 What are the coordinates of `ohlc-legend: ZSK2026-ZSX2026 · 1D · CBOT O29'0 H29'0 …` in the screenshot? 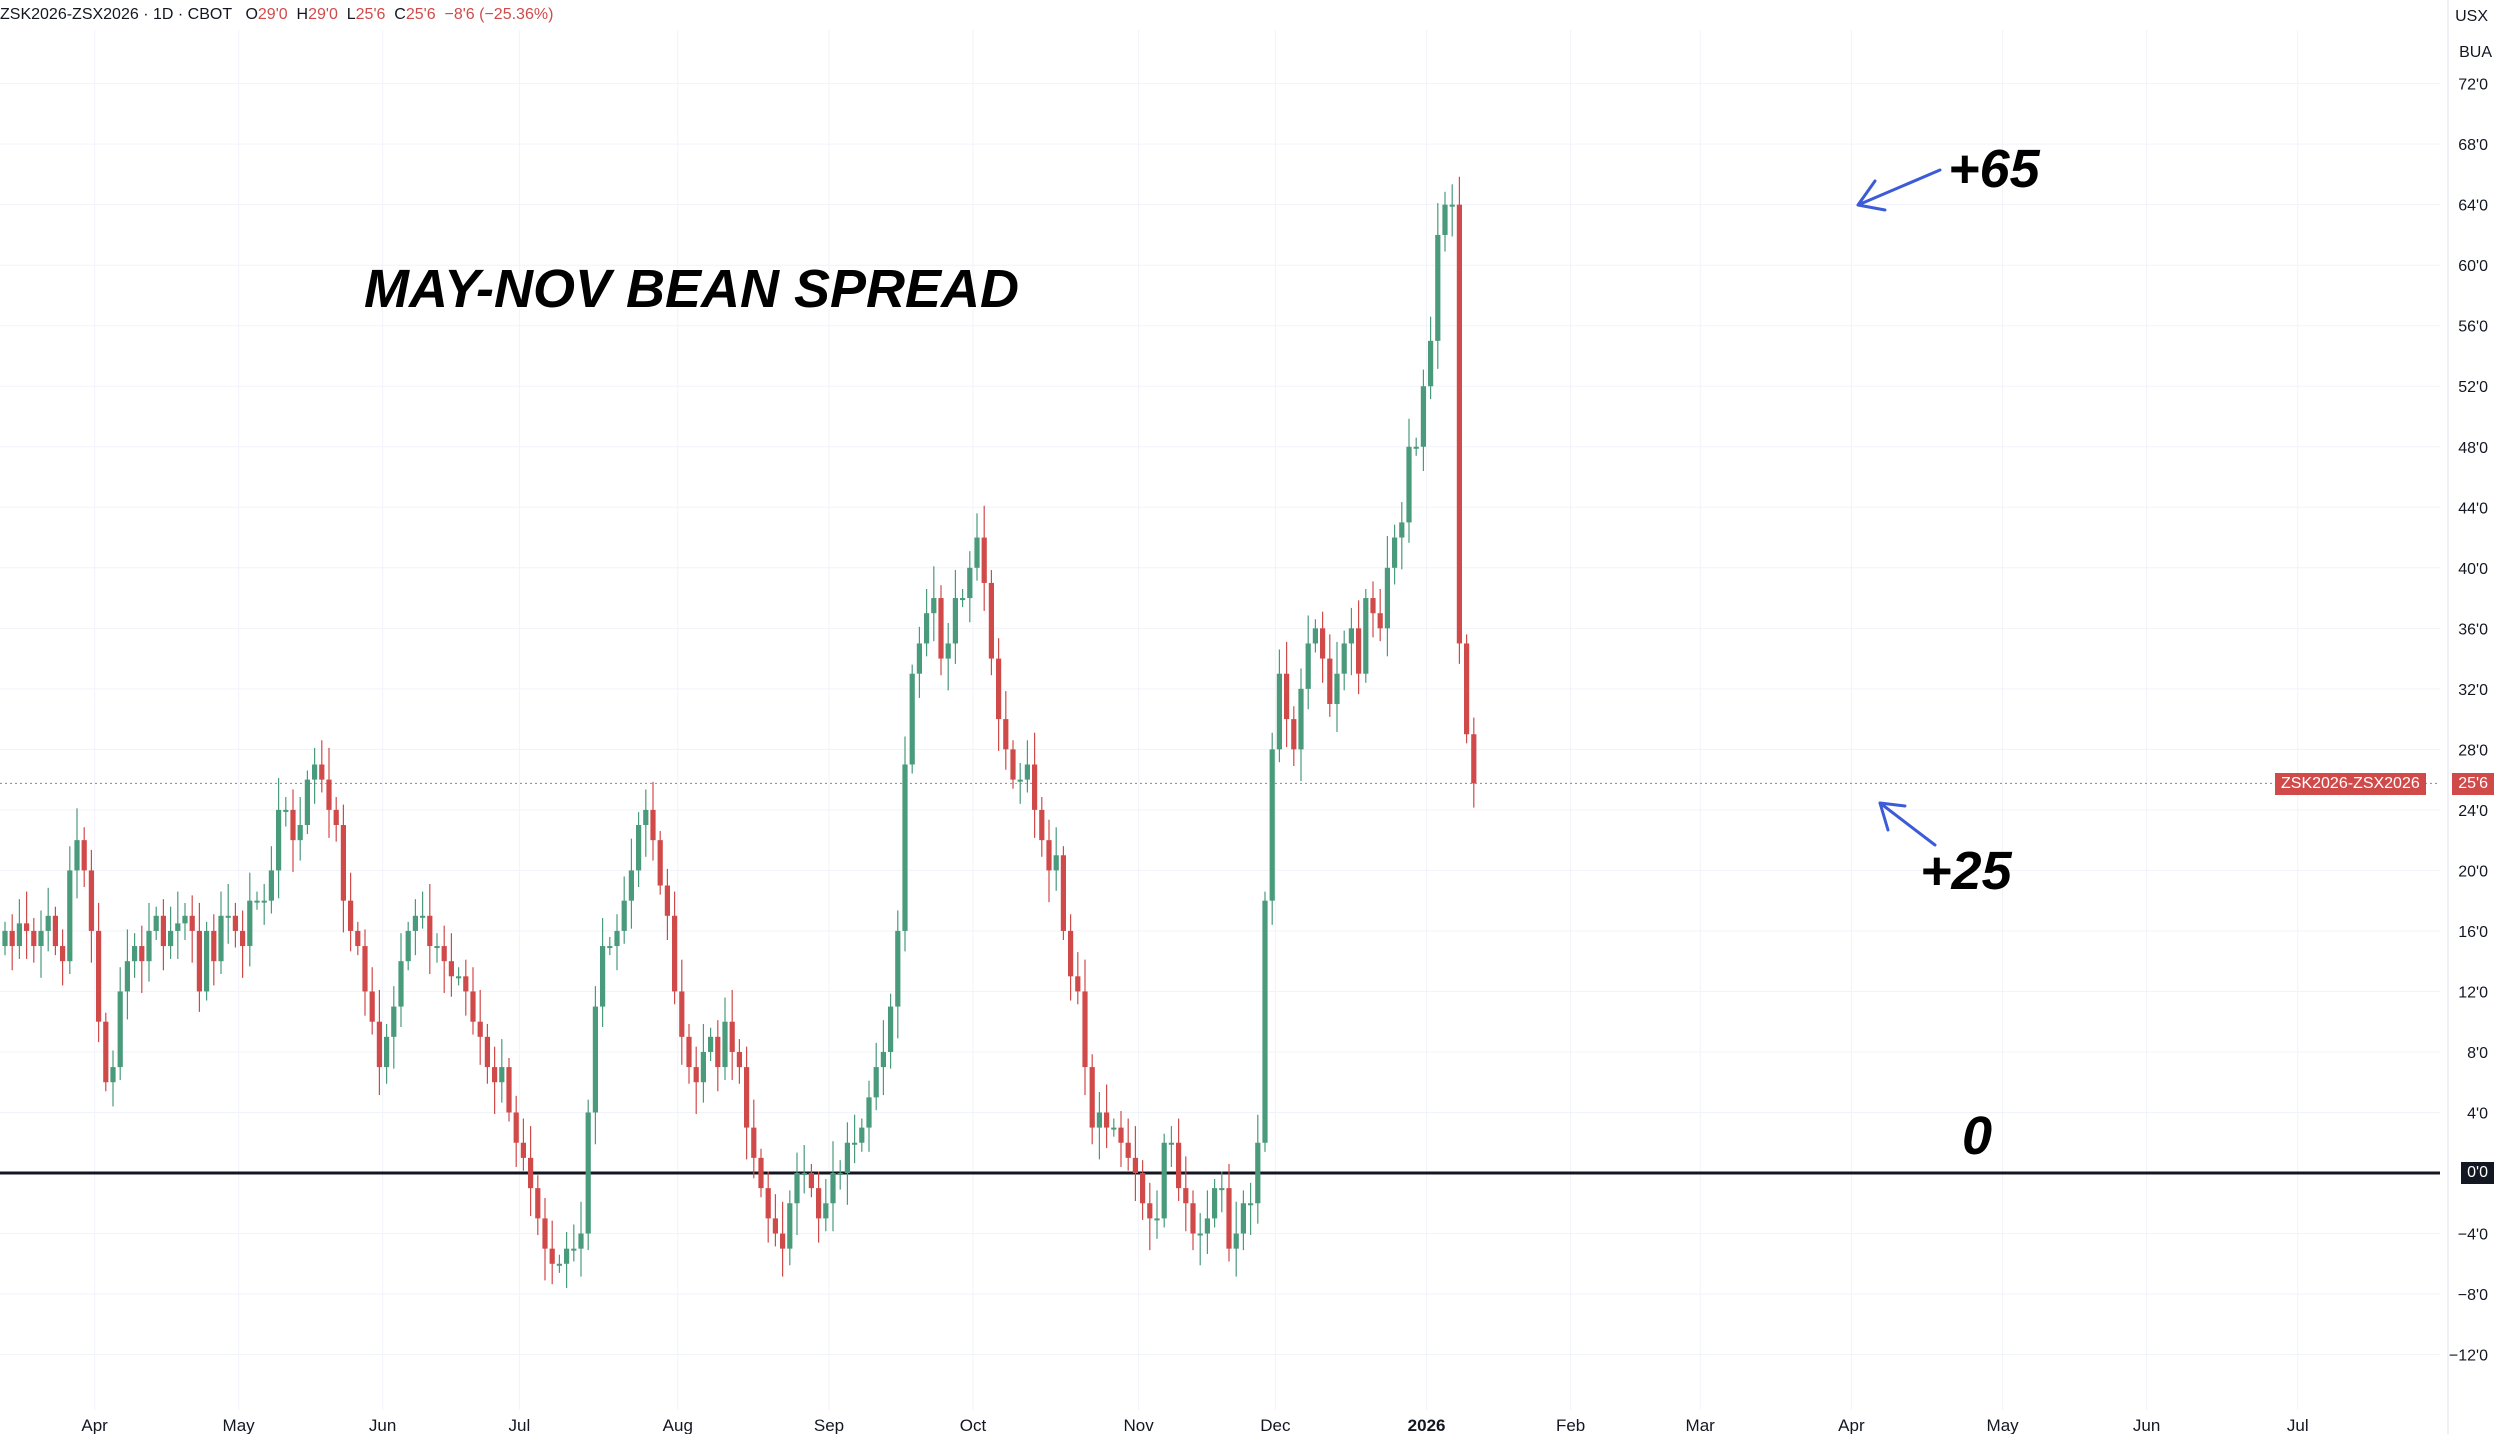 It's located at (276, 15).